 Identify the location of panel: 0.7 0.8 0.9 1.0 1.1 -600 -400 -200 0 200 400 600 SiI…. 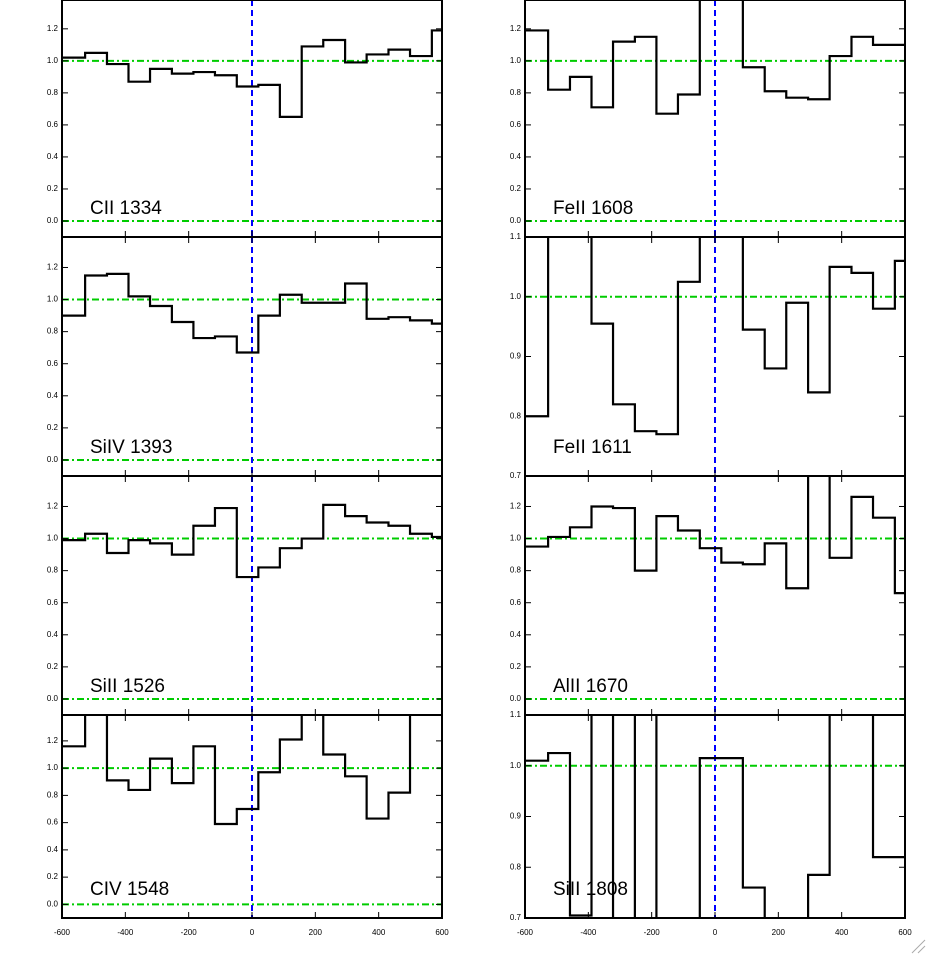
(711, 823).